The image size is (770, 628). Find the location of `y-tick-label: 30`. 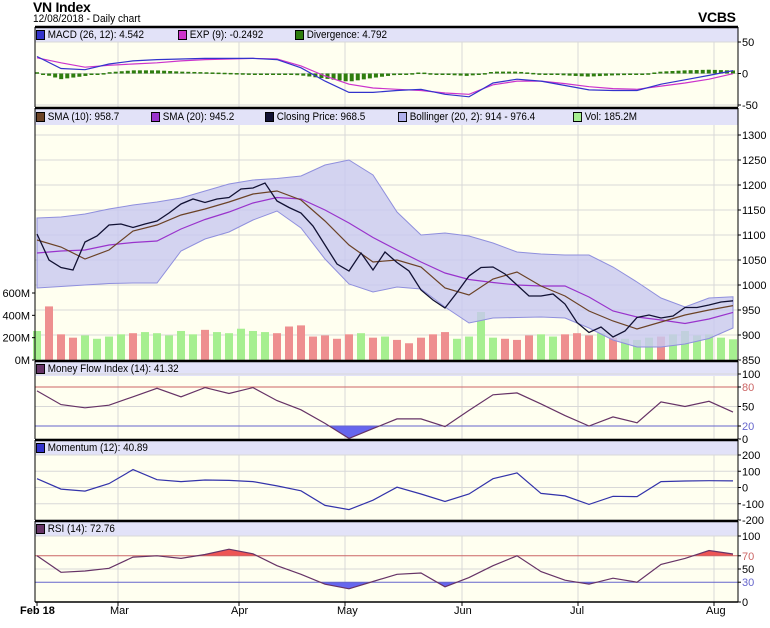

y-tick-label: 30 is located at coordinates (748, 583).